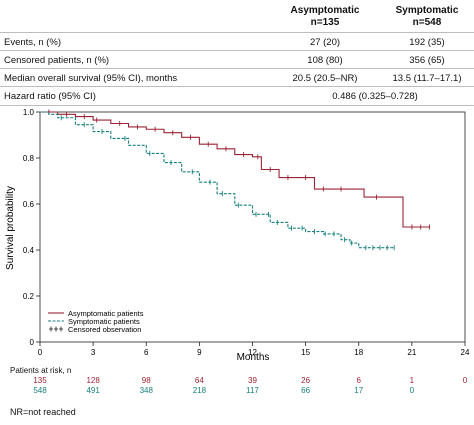 Image resolution: width=474 pixels, height=425 pixels. I want to click on at-risk-title: Patients at risk, n, so click(41, 370).